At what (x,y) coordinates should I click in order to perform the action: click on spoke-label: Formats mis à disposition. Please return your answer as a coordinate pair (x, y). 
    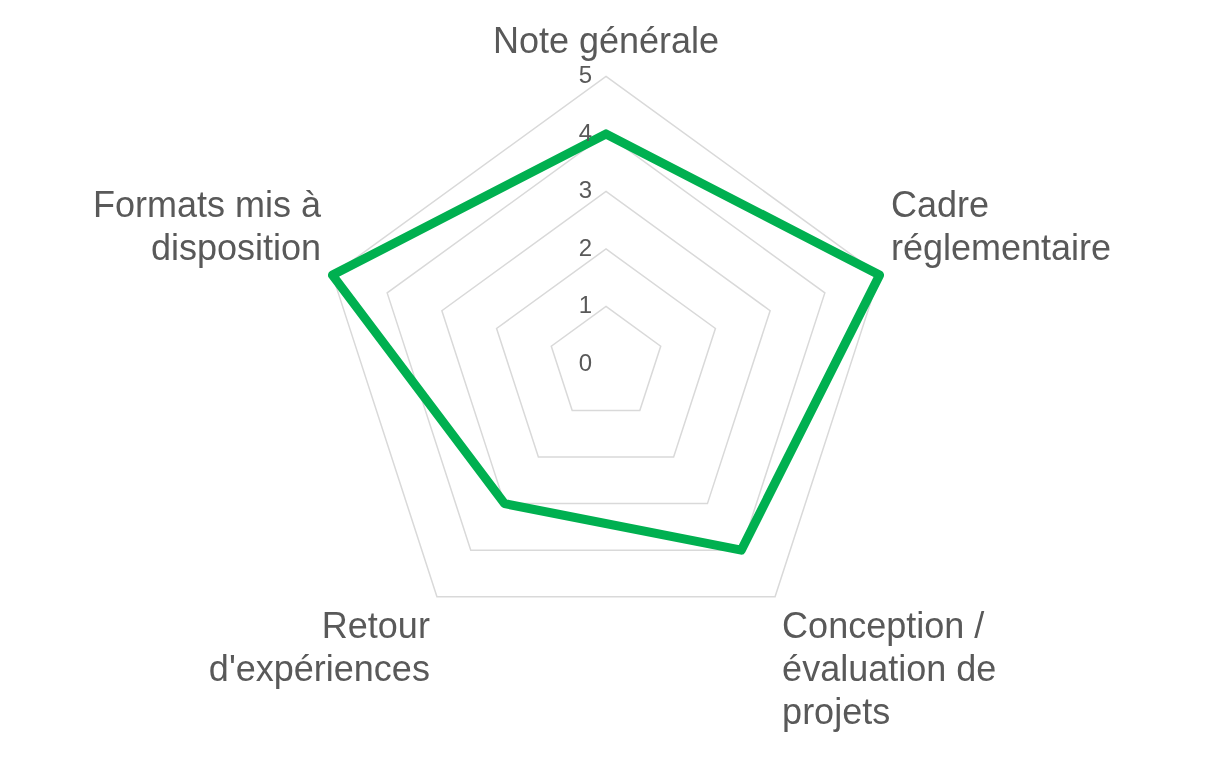
    Looking at the image, I should click on (208, 225).